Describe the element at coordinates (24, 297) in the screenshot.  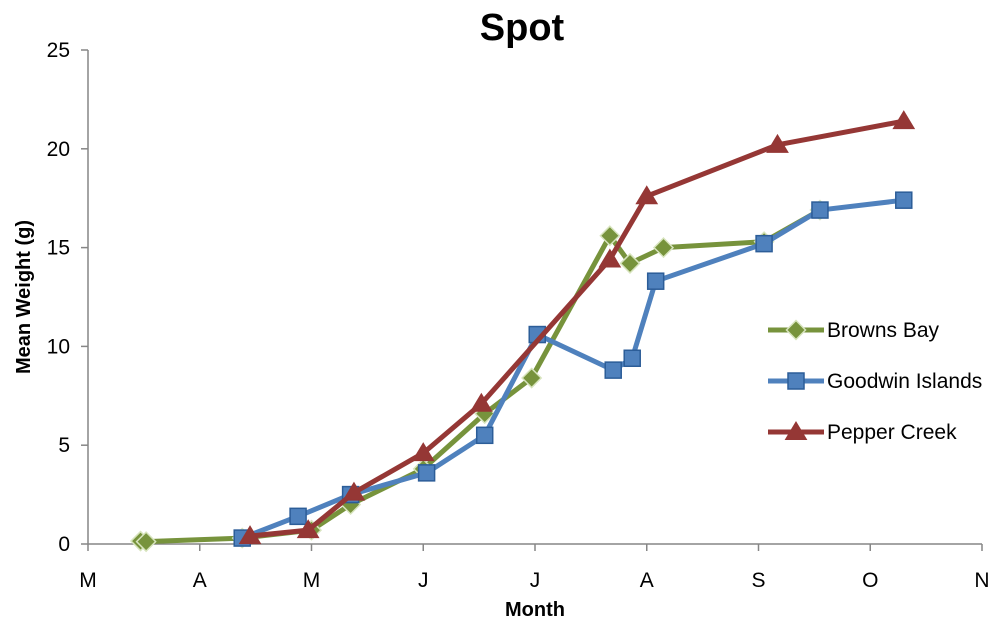
I see `y-axis-title: Mean Weight (g)` at that location.